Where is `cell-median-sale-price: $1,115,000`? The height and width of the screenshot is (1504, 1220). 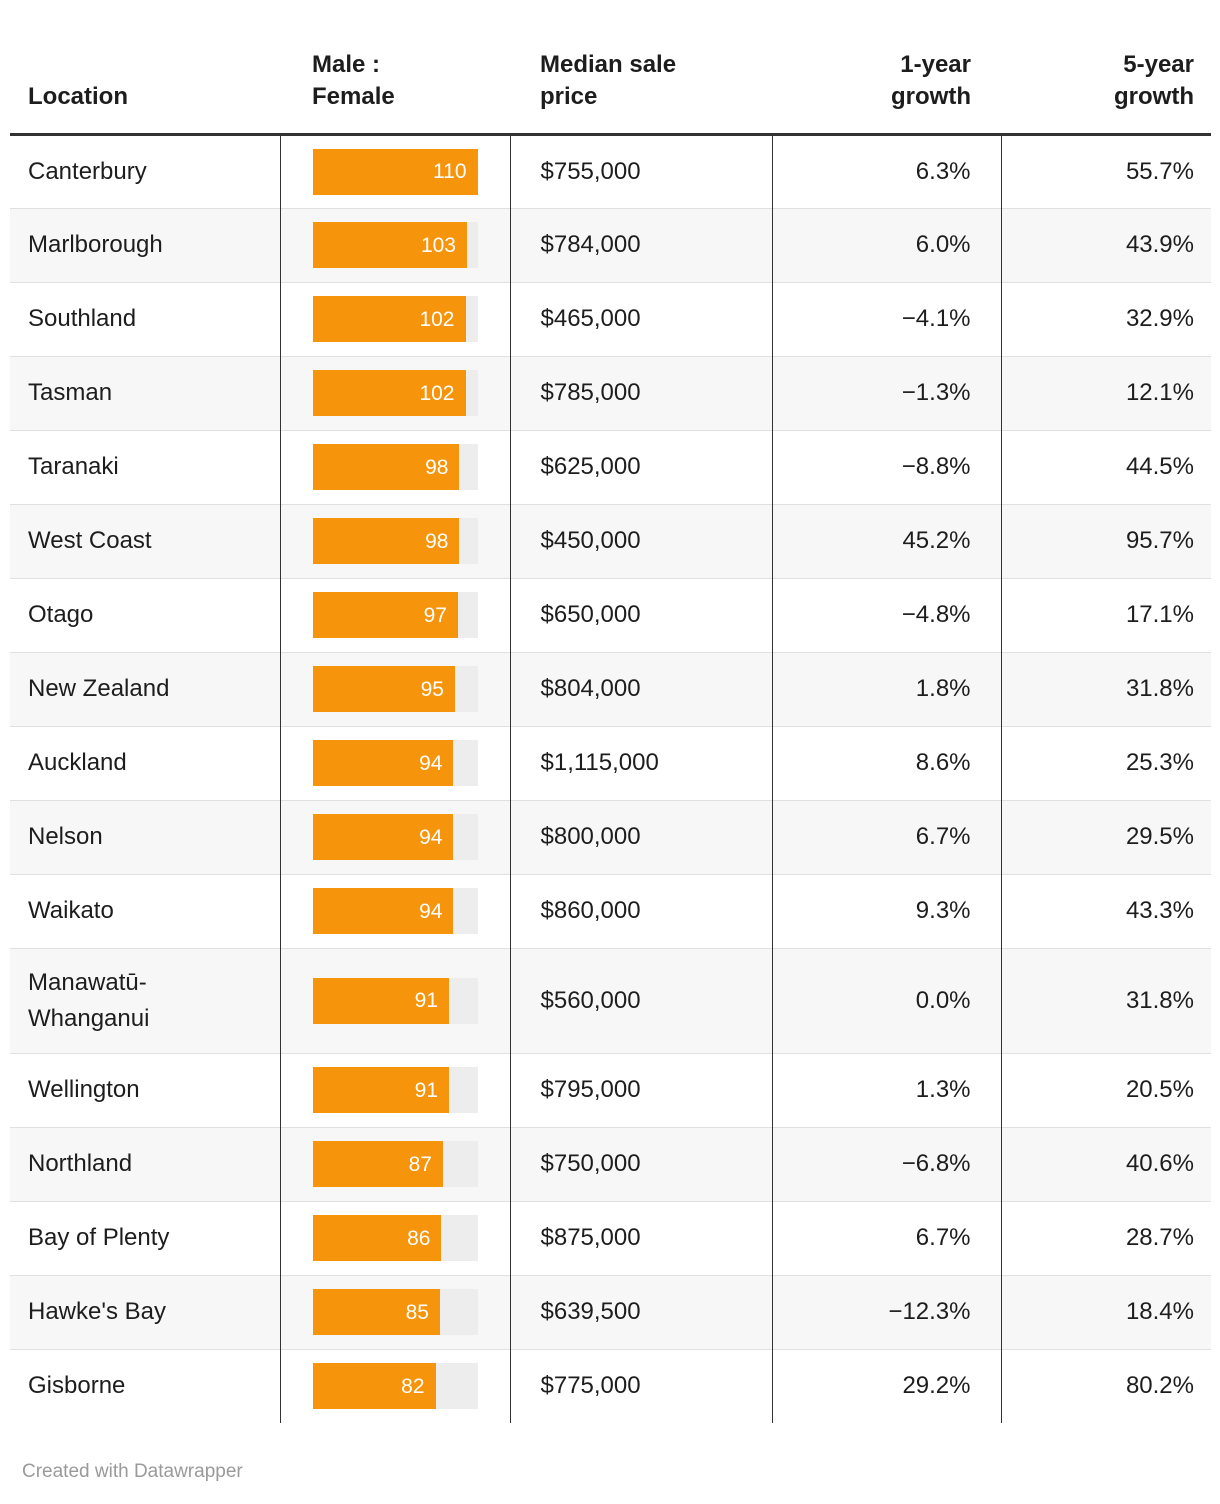 cell-median-sale-price: $1,115,000 is located at coordinates (640, 762).